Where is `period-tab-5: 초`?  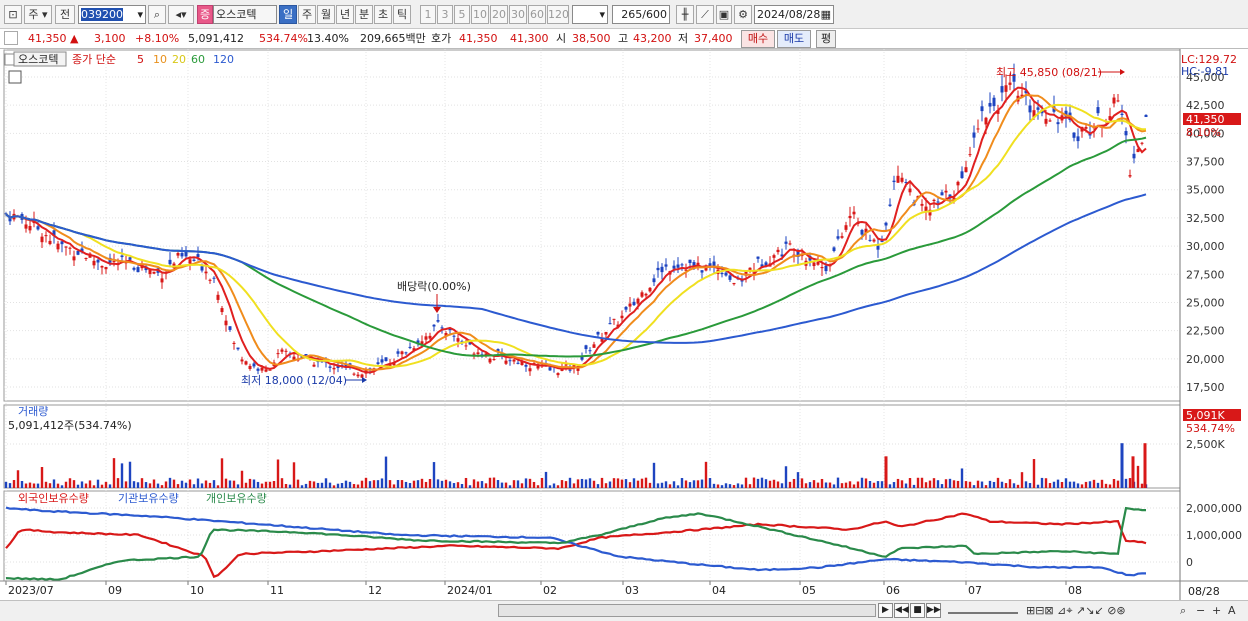
period-tab-5: 초 is located at coordinates (383, 14).